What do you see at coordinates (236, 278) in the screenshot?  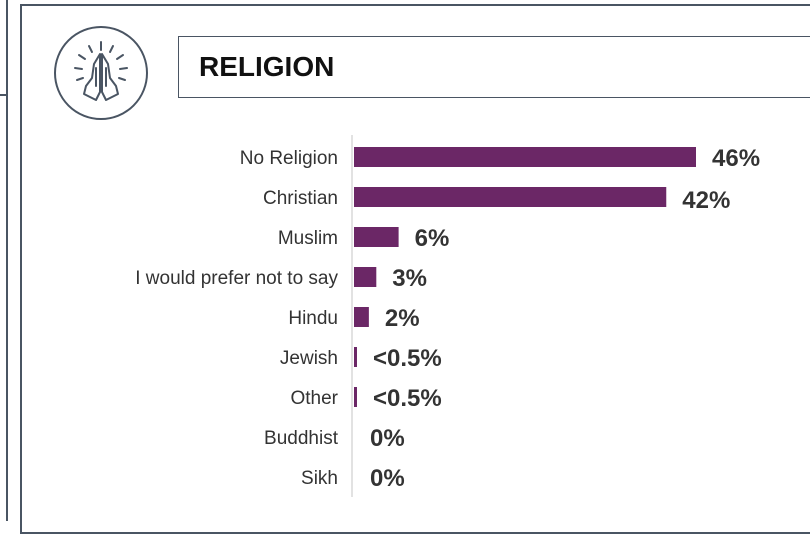 I see `category-label: I would prefer not to say` at bounding box center [236, 278].